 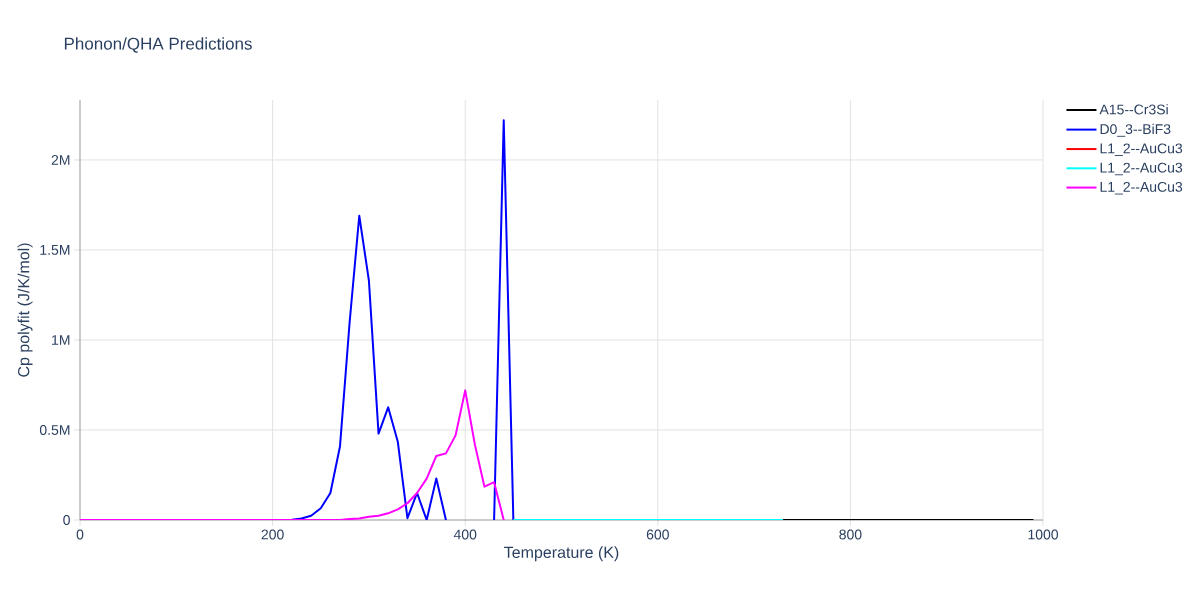 What do you see at coordinates (54, 430) in the screenshot?
I see `y-tick-label: 0.5M` at bounding box center [54, 430].